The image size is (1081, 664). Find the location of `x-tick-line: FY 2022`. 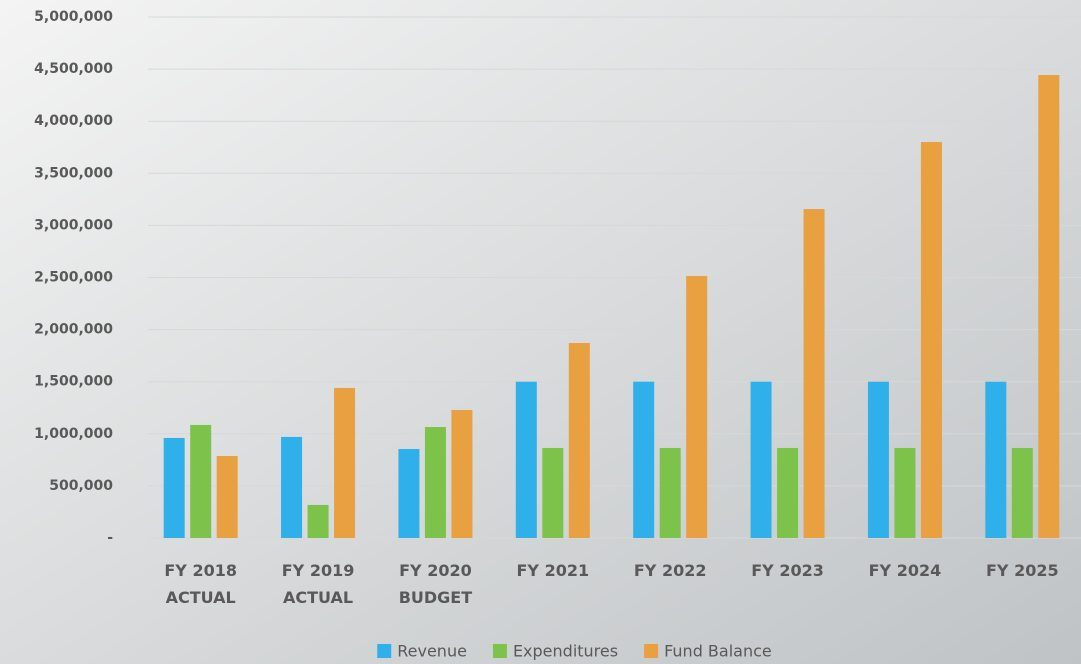

x-tick-line: FY 2022 is located at coordinates (670, 570).